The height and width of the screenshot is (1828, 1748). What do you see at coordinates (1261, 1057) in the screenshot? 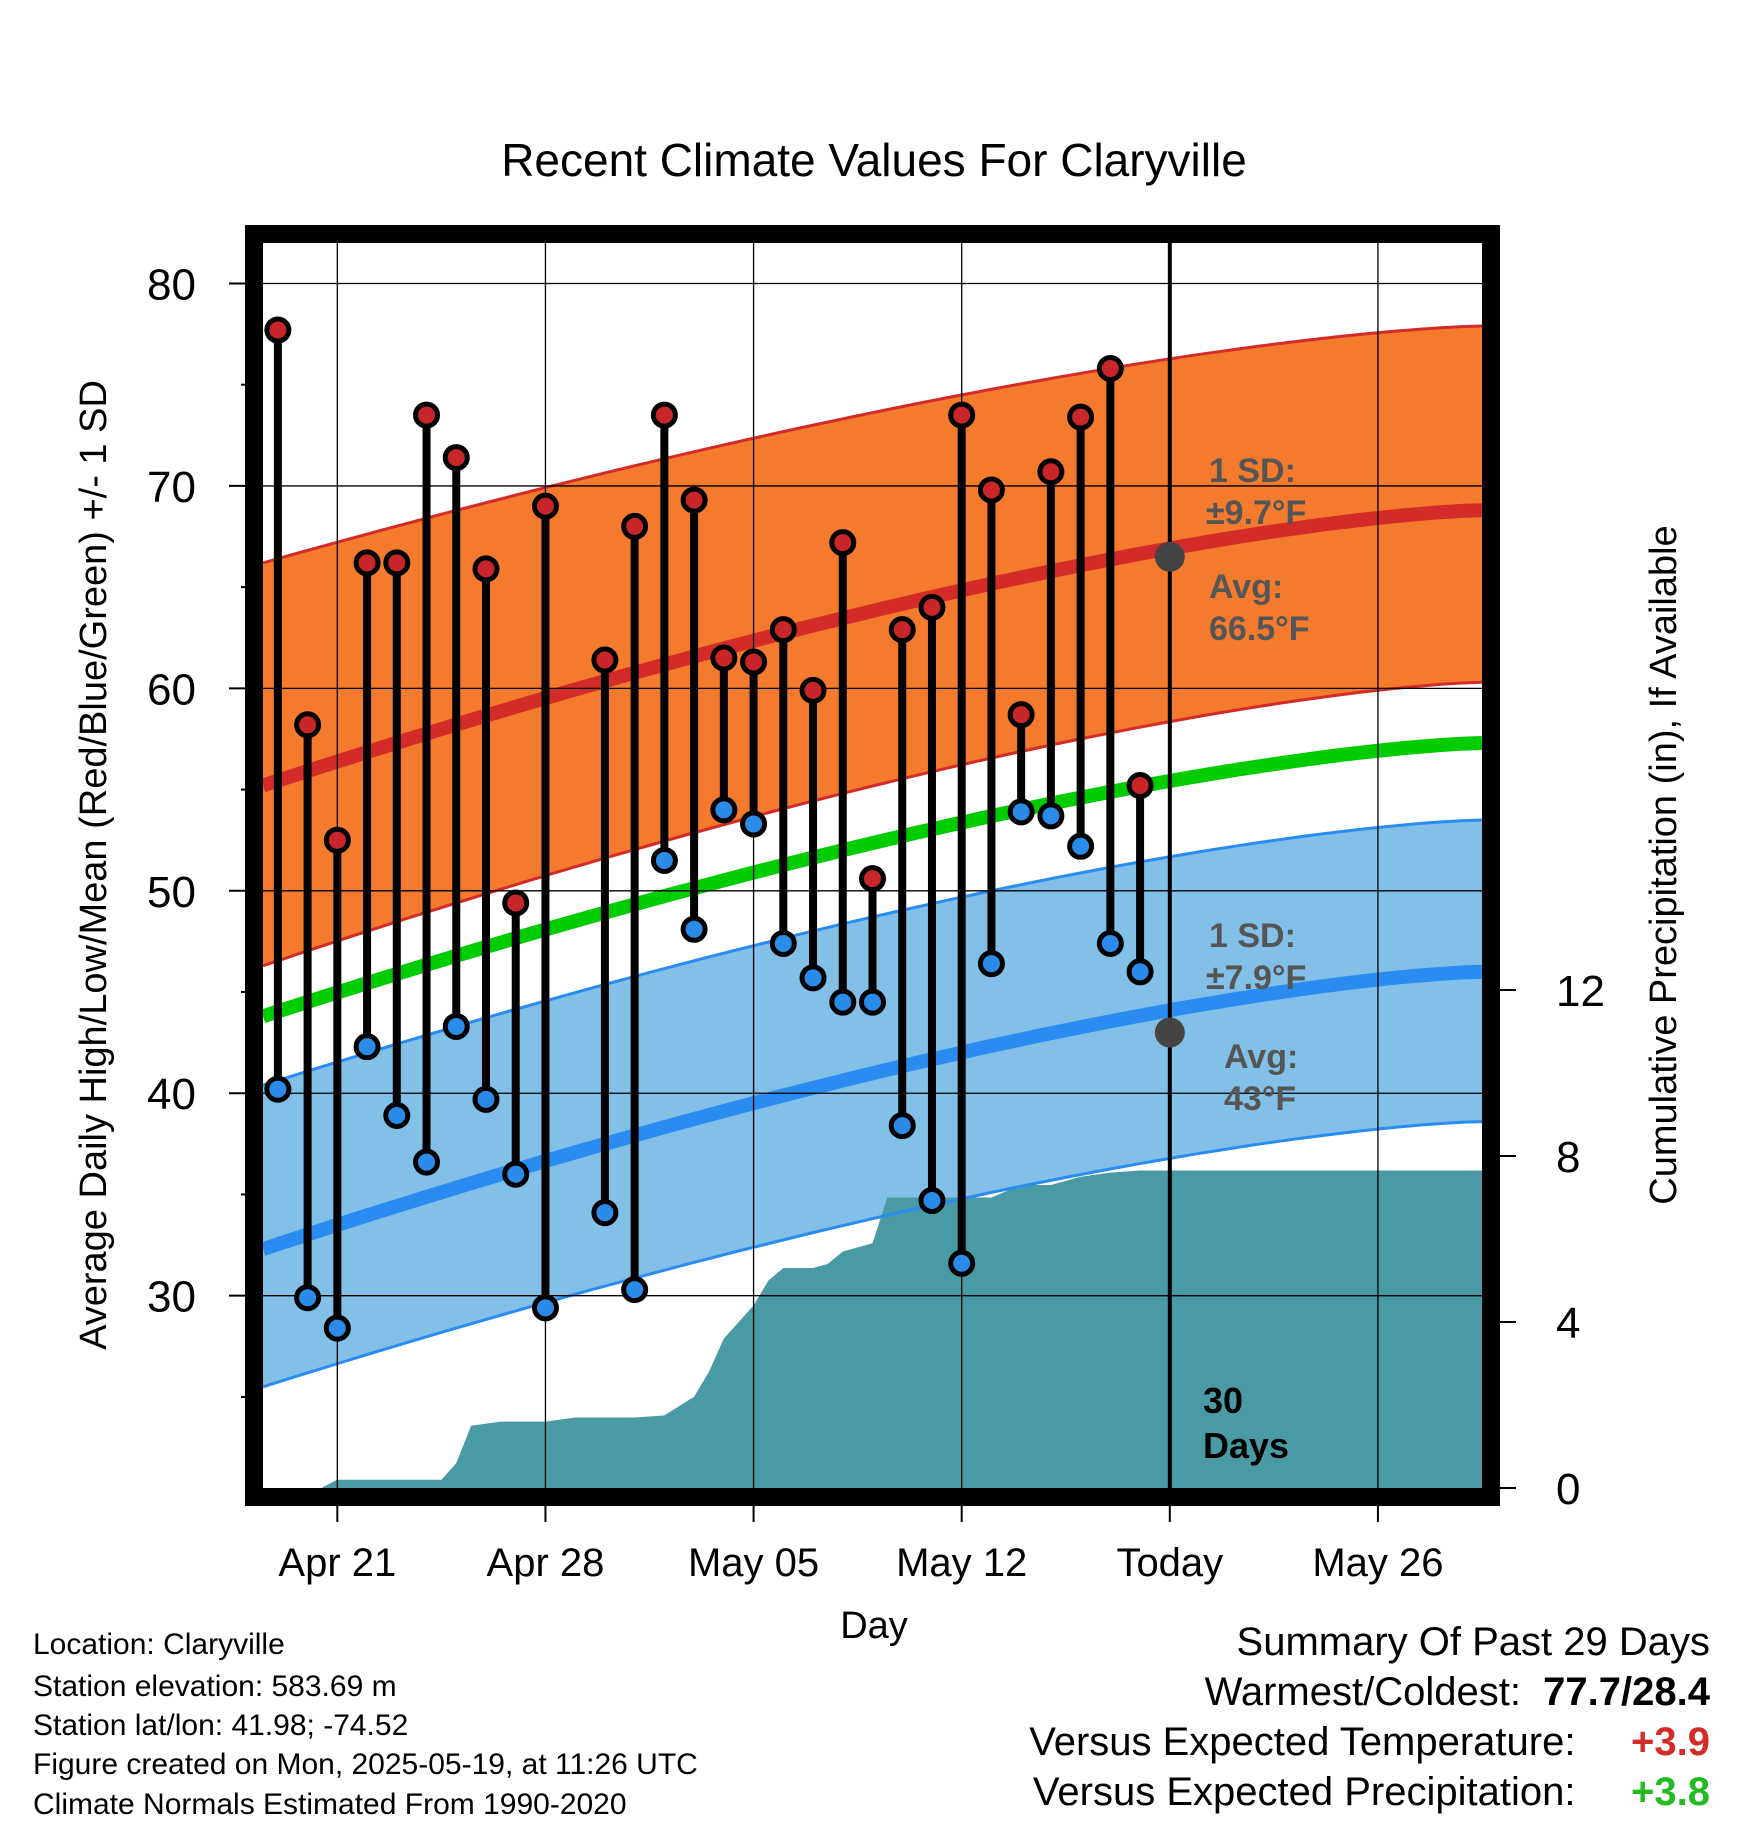
I see `avg-low-label-line1: Avg:` at bounding box center [1261, 1057].